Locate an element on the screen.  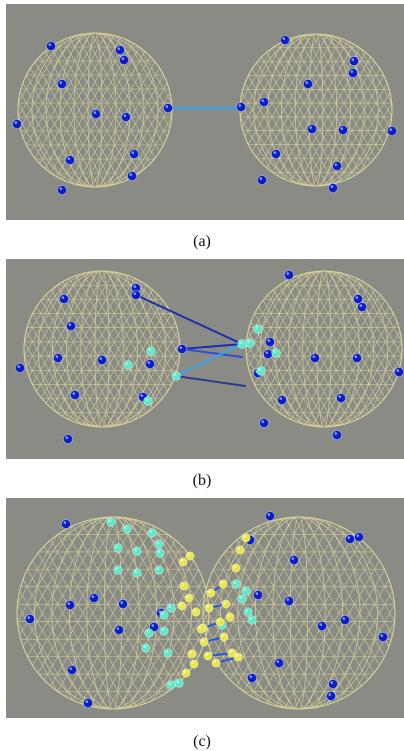
caption-a: (a) is located at coordinates (202, 241).